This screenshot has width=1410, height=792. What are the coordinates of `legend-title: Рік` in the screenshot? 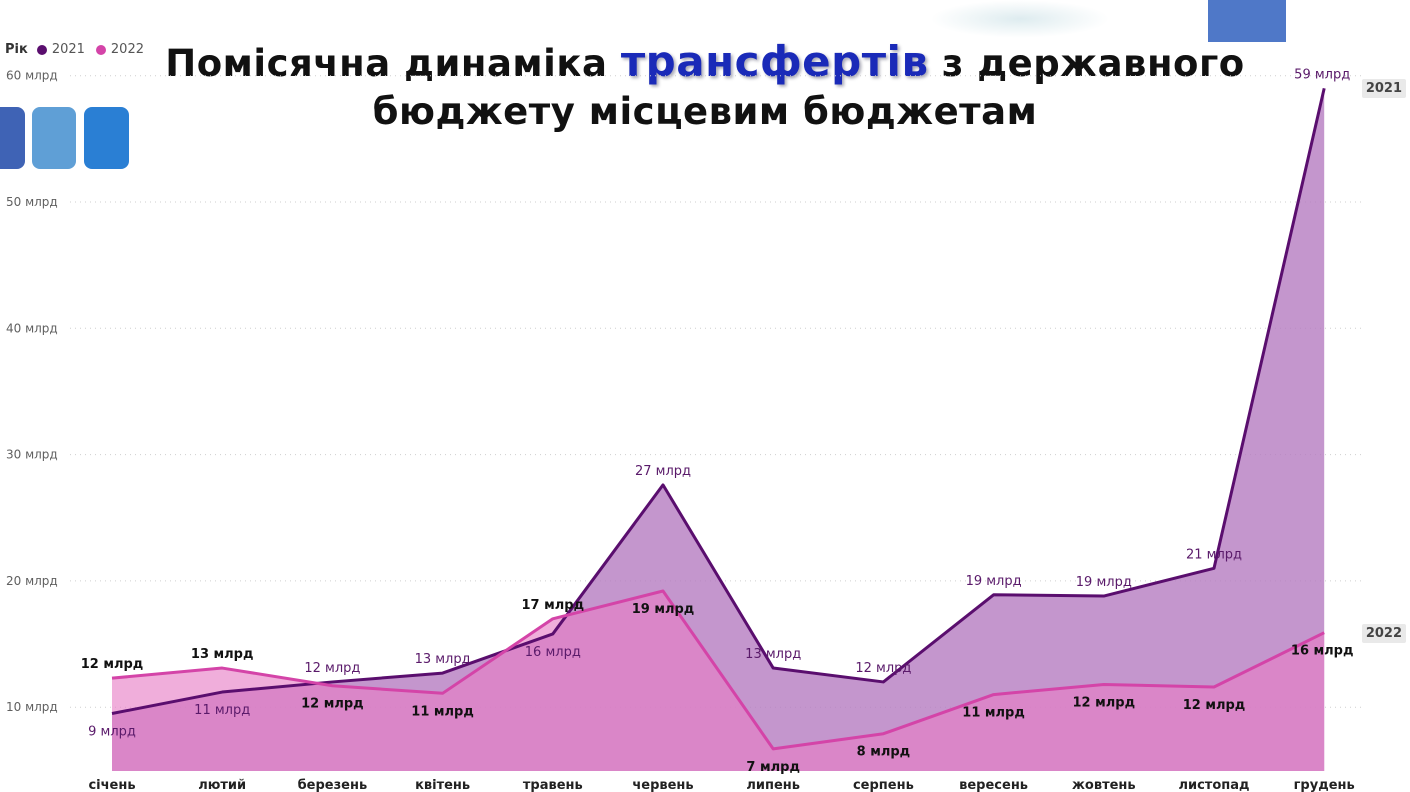 It's located at (16, 49).